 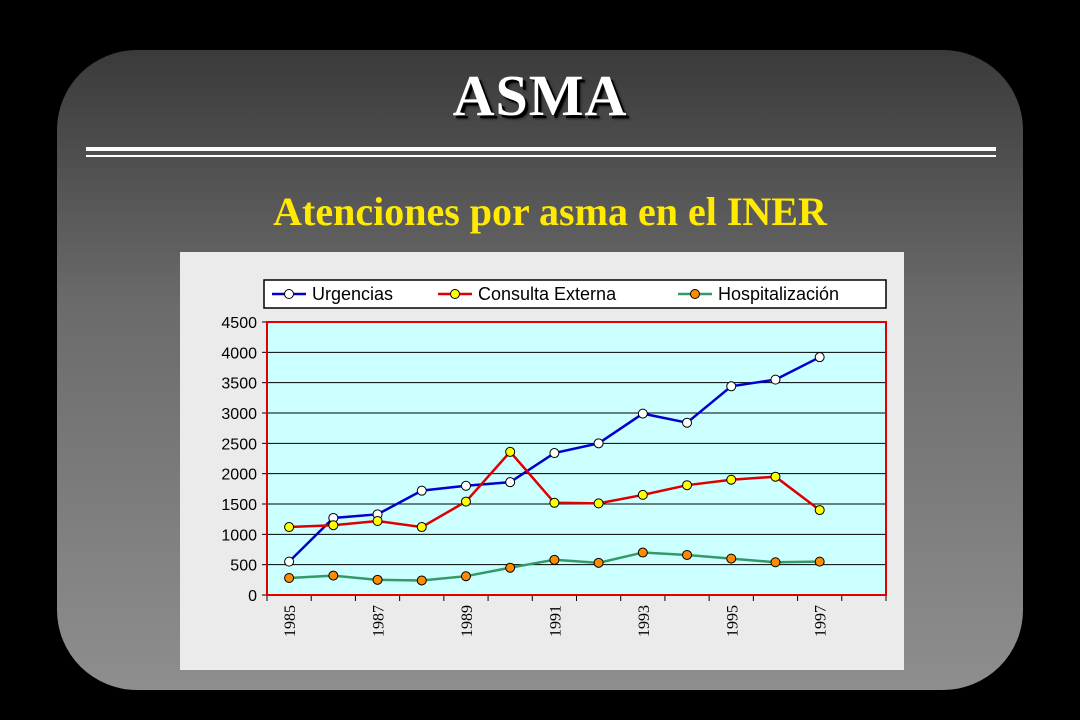 I want to click on y-tick-label: 2000, so click(x=239, y=475).